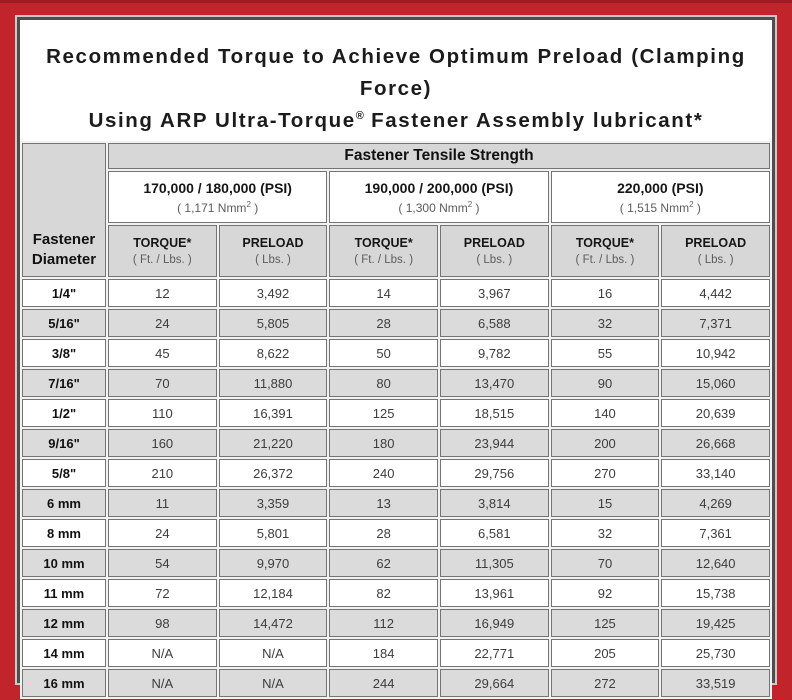  What do you see at coordinates (396, 503) in the screenshot?
I see `table-row: 6 mm 11 3,359 13 3,814 15 4,269` at bounding box center [396, 503].